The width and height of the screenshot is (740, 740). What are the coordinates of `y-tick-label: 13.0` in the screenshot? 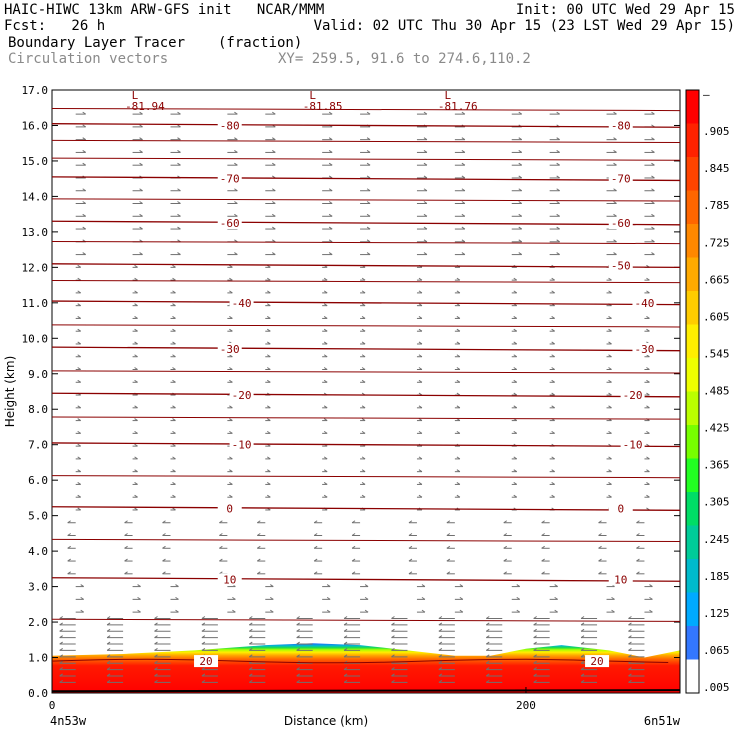 It's located at (35, 232).